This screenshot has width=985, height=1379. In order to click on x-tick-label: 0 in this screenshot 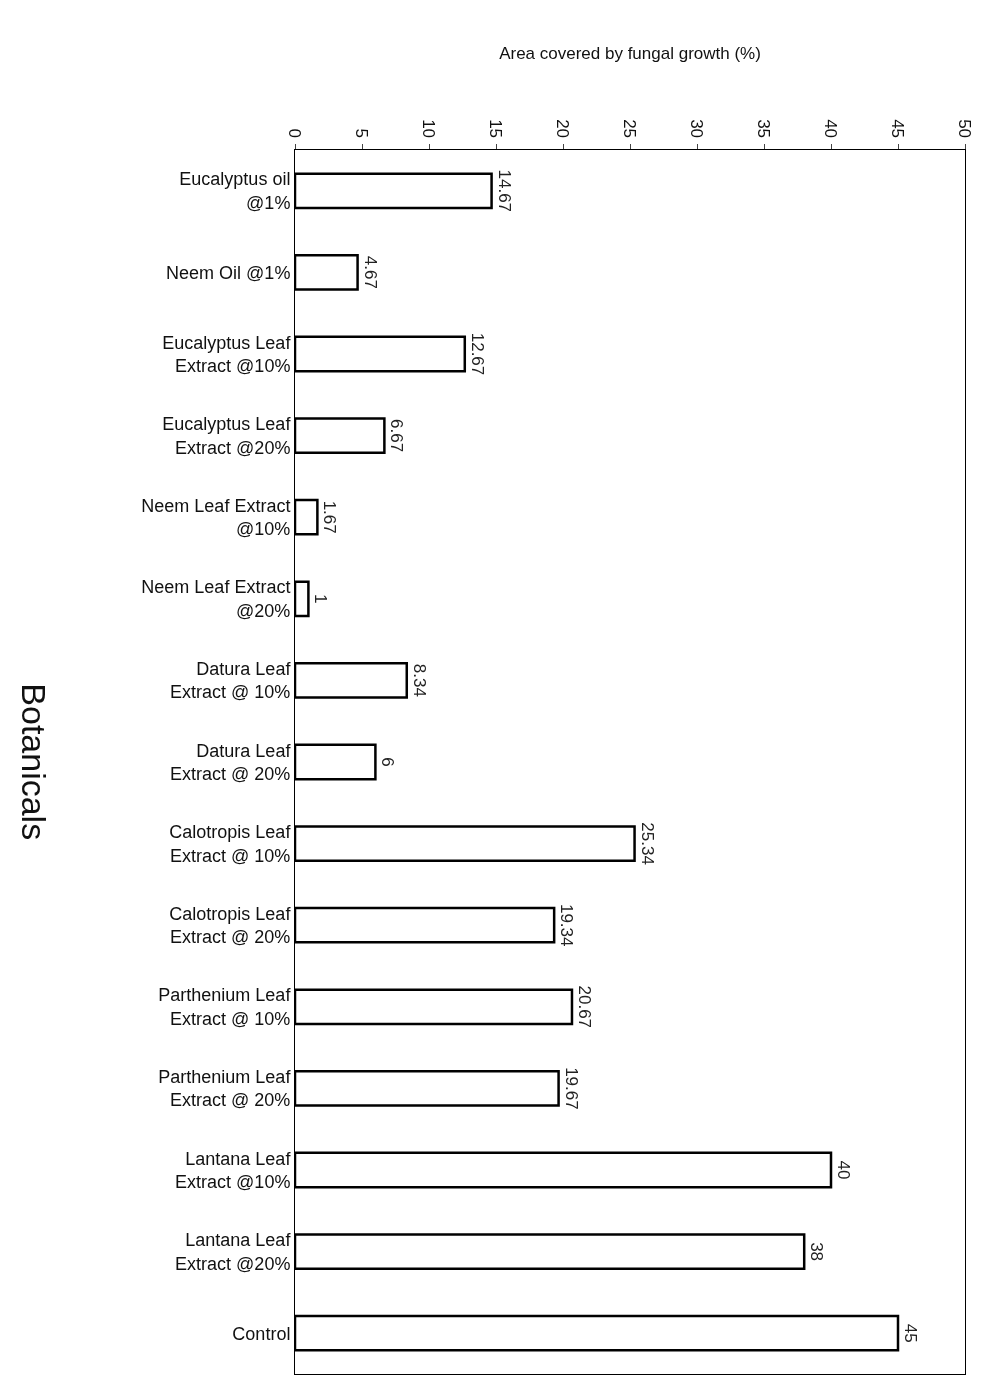, I will do `click(295, 133)`.